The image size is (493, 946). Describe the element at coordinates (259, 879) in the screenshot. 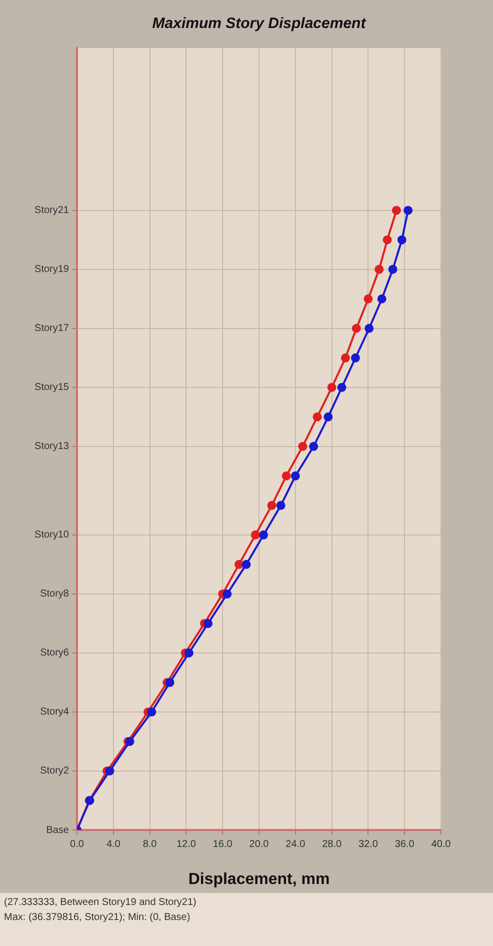

I see `x-axis-title: Displacement, mm` at that location.